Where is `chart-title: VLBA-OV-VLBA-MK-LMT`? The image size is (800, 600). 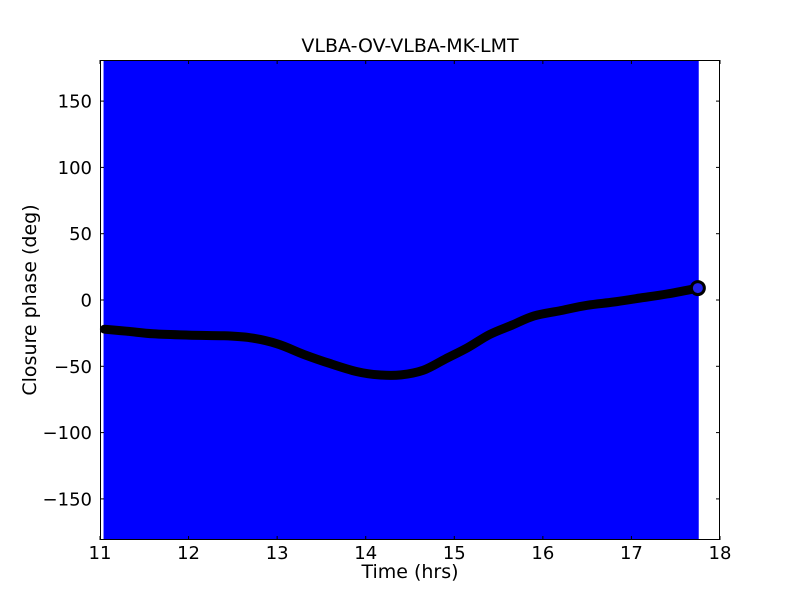
chart-title: VLBA-OV-VLBA-MK-LMT is located at coordinates (410, 46).